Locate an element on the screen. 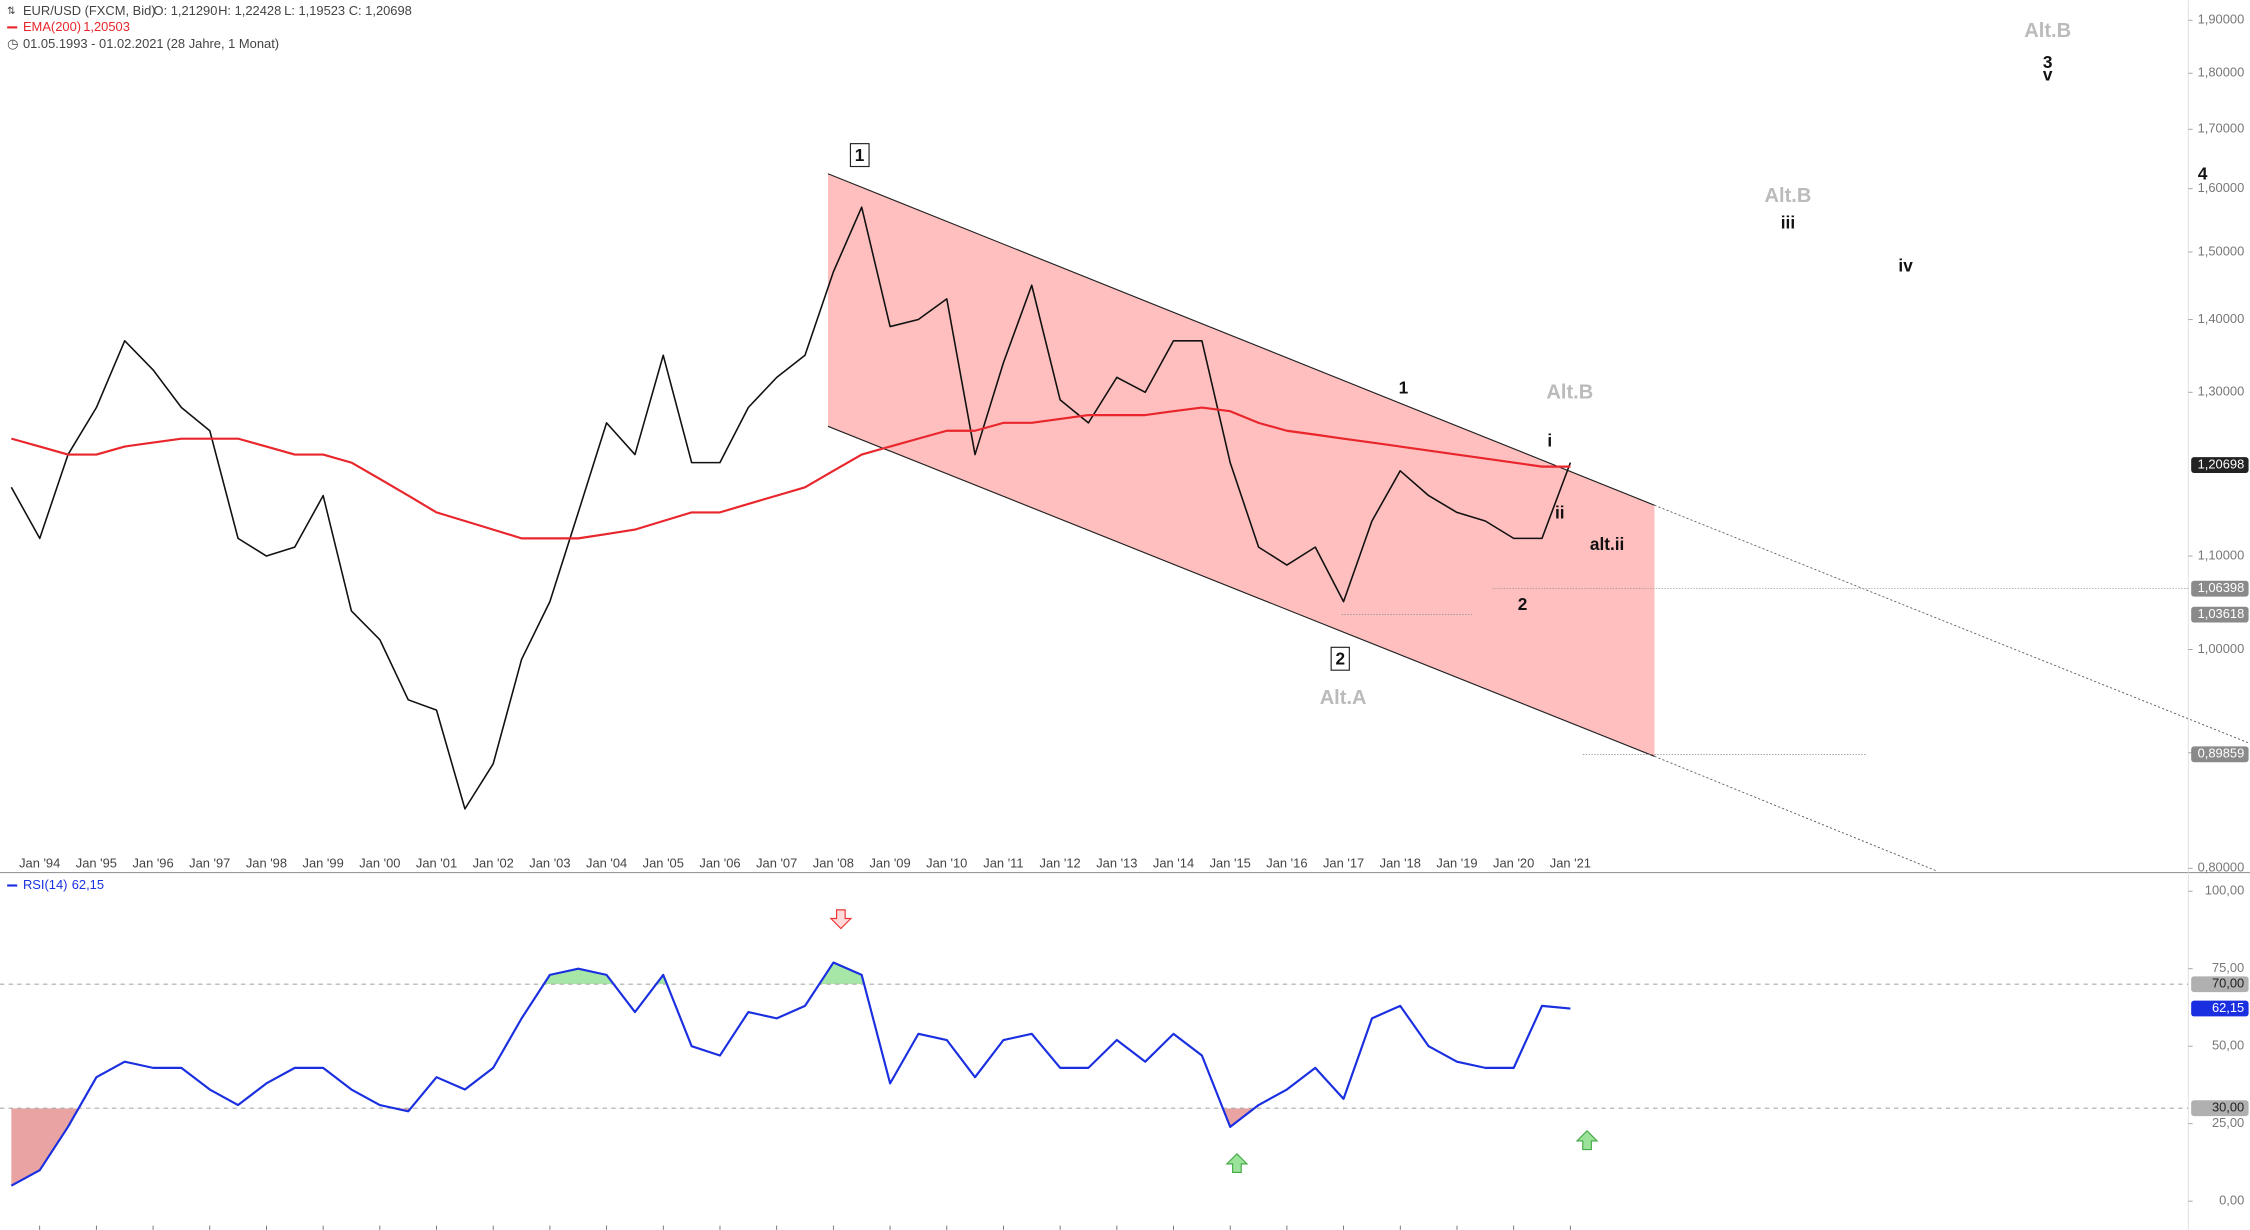 The image size is (2250, 1230). ohlc: O: 1,21290 is located at coordinates (186, 10).